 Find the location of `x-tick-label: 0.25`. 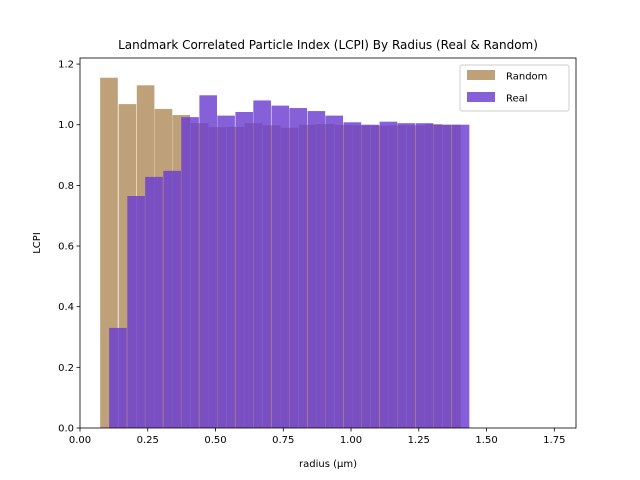

x-tick-label: 0.25 is located at coordinates (148, 440).